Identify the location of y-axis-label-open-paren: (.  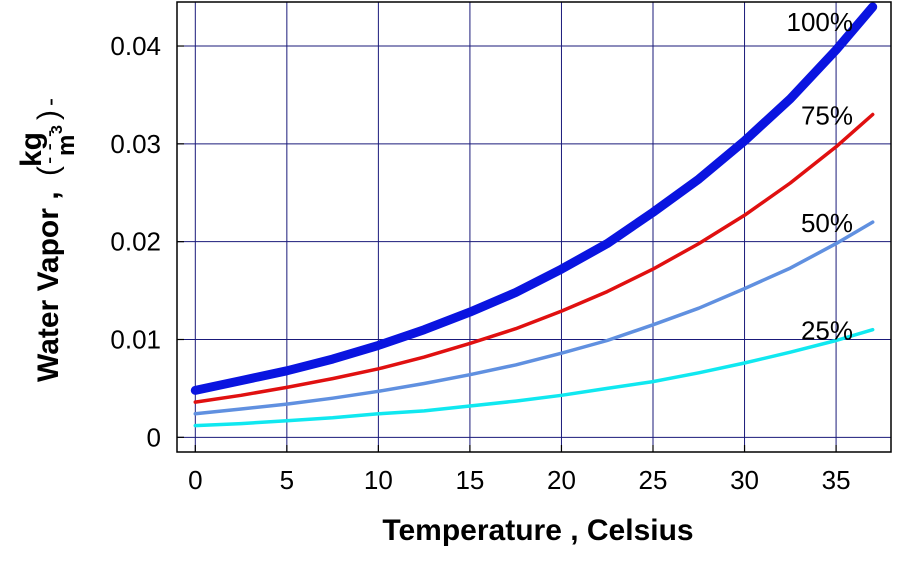
(48, 171).